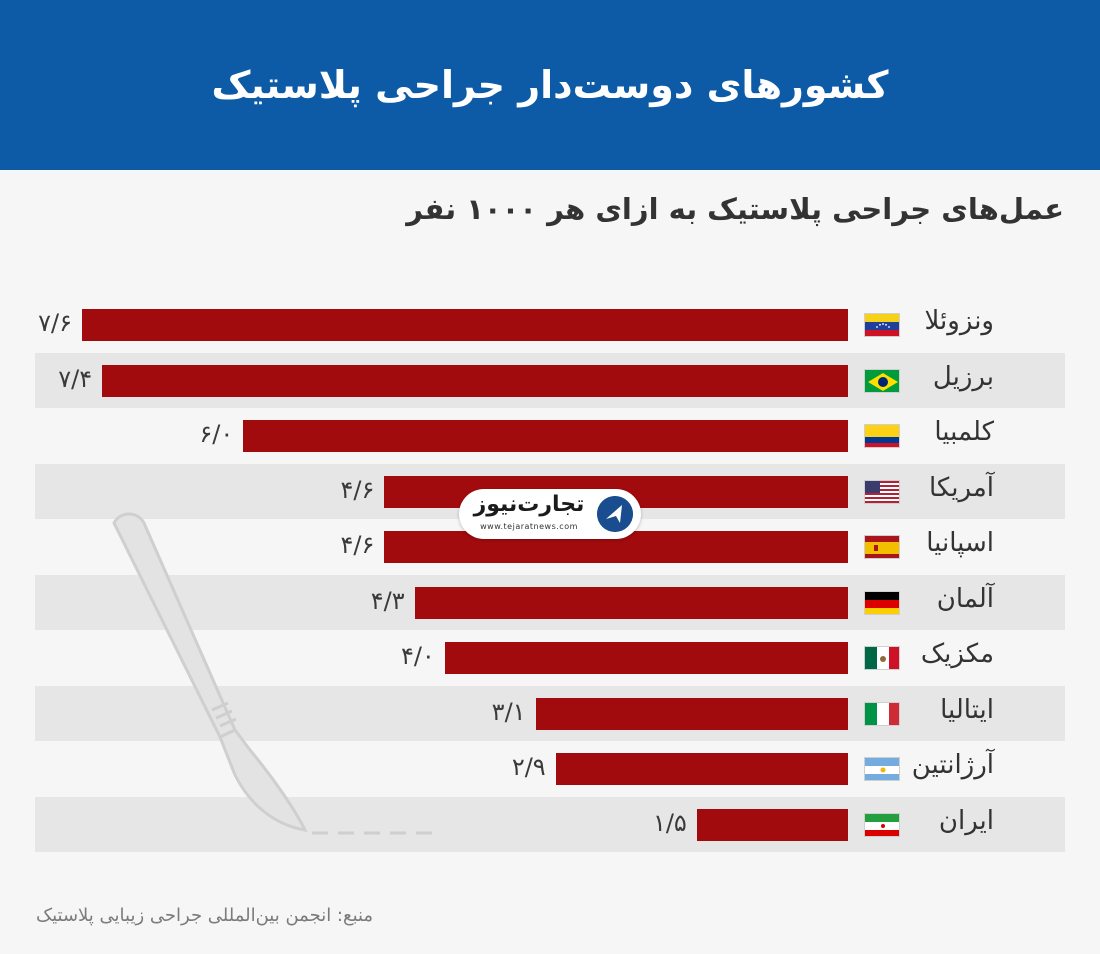 Image resolution: width=1100 pixels, height=954 pixels. Describe the element at coordinates (882, 658) in the screenshot. I see `mexico-flag-icon` at that location.